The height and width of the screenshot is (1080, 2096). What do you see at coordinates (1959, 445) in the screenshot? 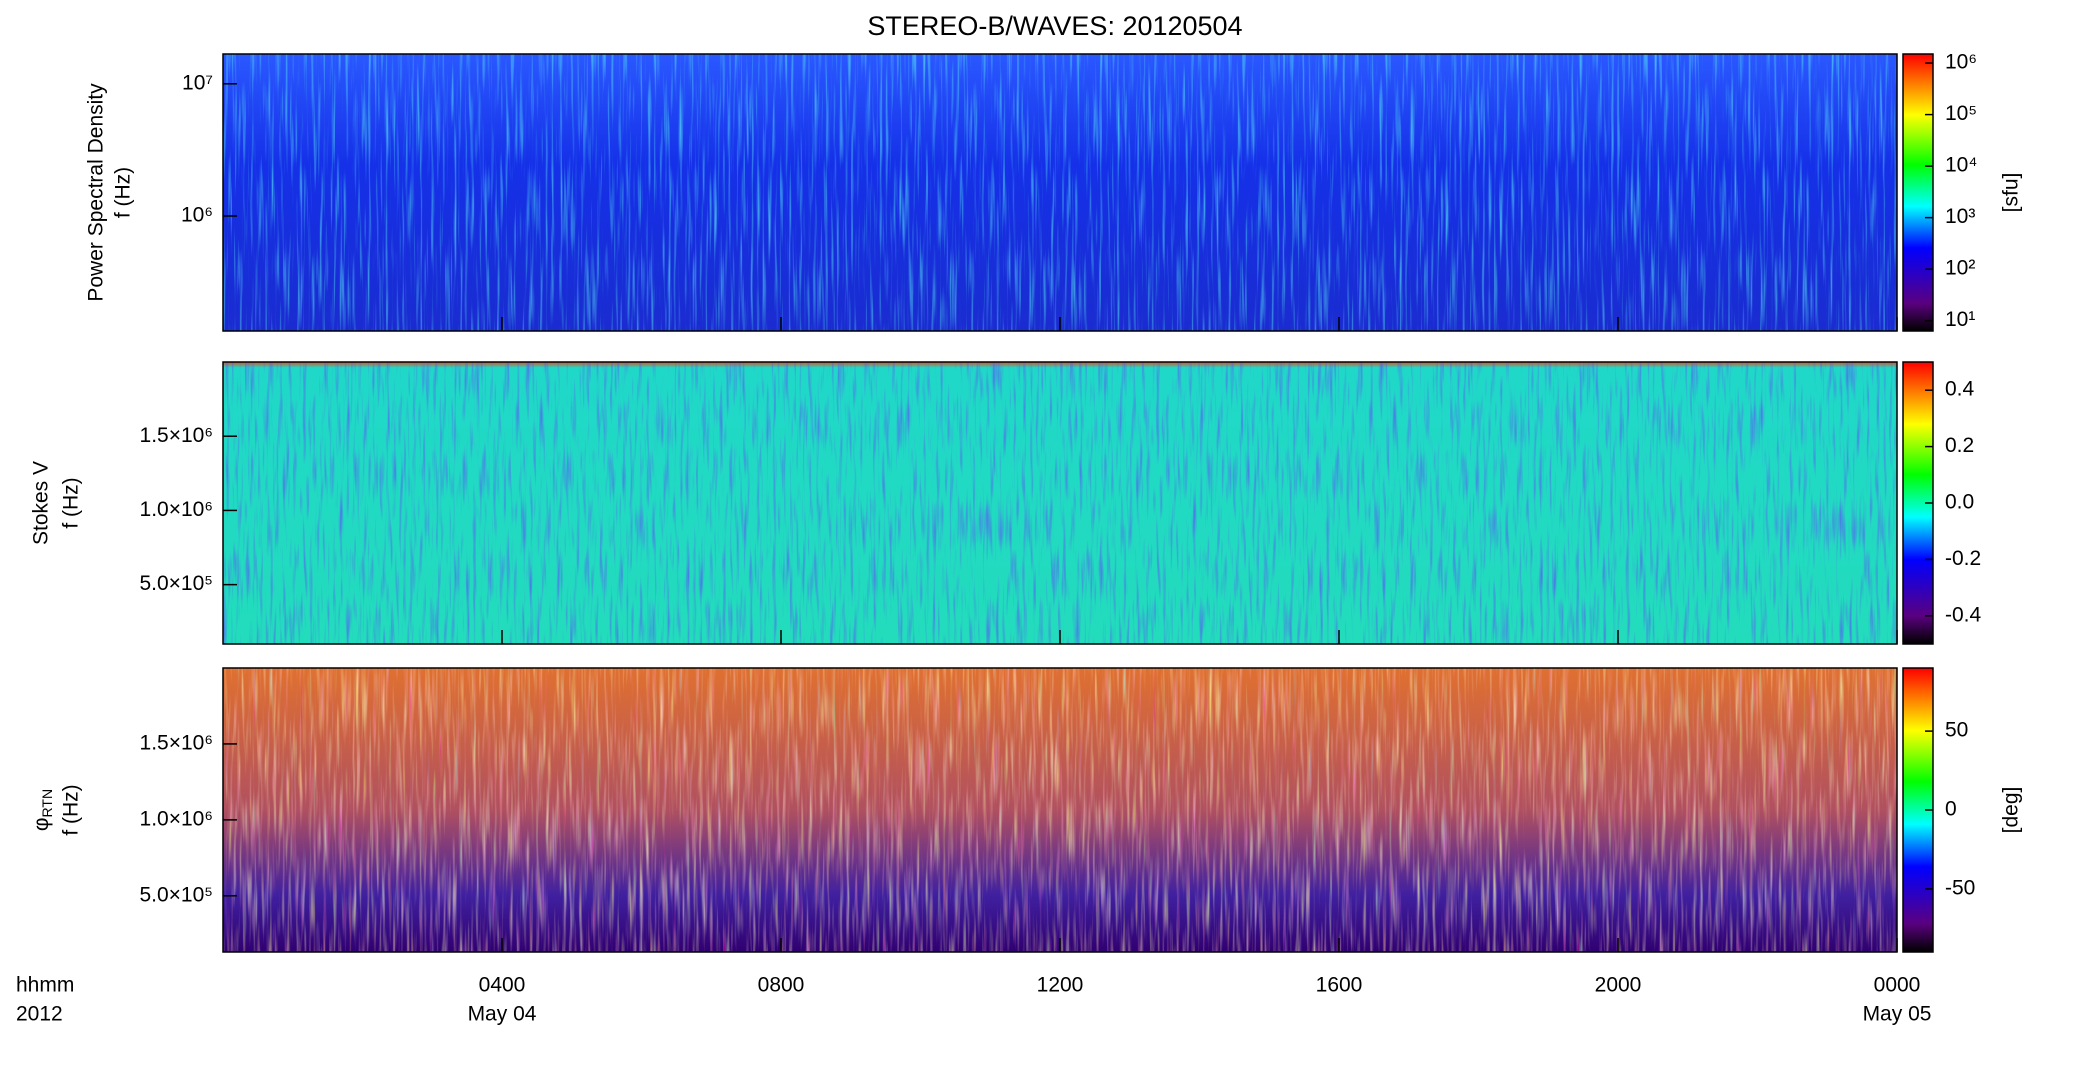
I see `colorbar-tick-label: 0.2` at bounding box center [1959, 445].